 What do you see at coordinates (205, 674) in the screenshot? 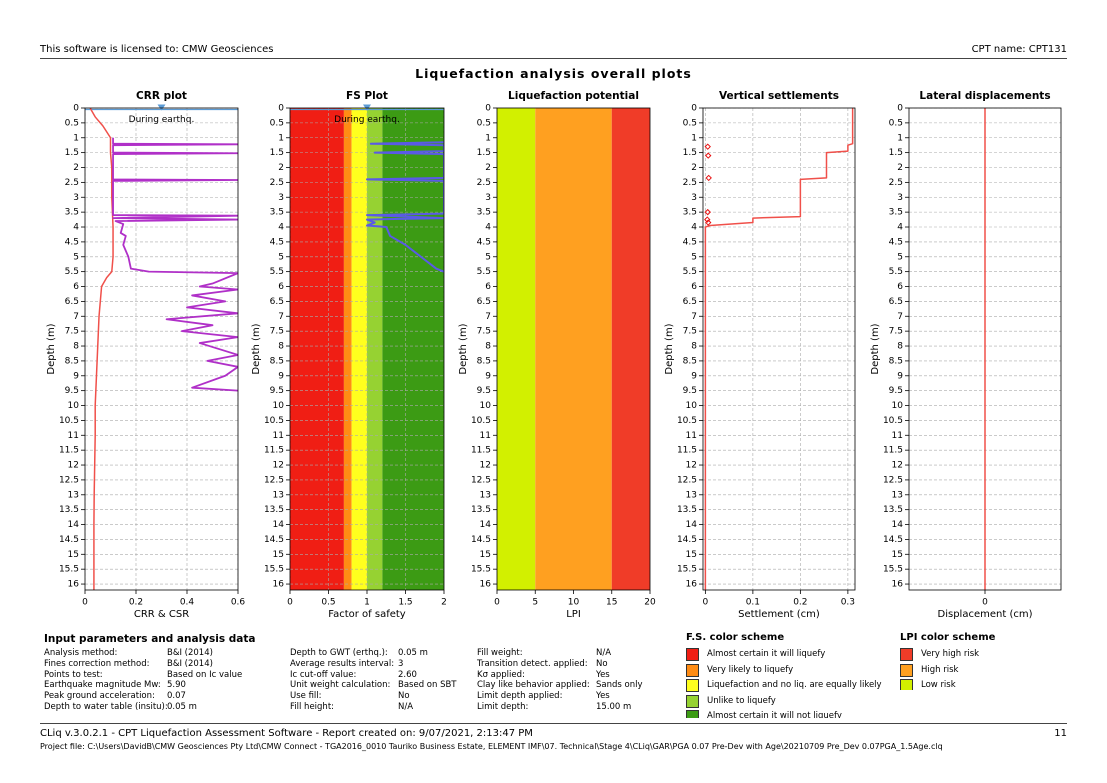
I see `param-value: Based on Ic value` at bounding box center [205, 674].